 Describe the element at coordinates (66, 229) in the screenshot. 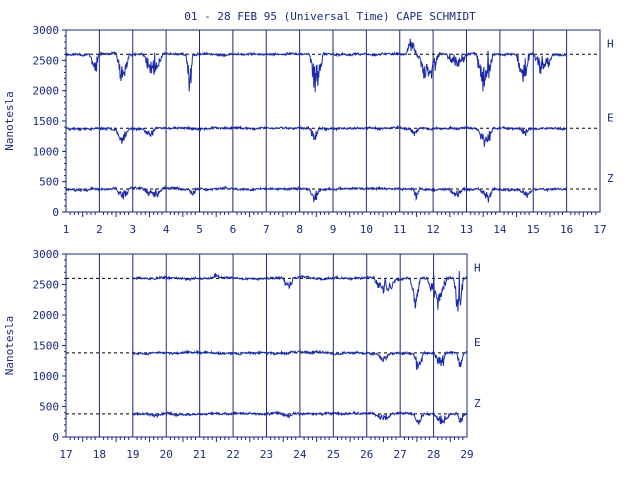

I see `x-tick-label: 1` at that location.